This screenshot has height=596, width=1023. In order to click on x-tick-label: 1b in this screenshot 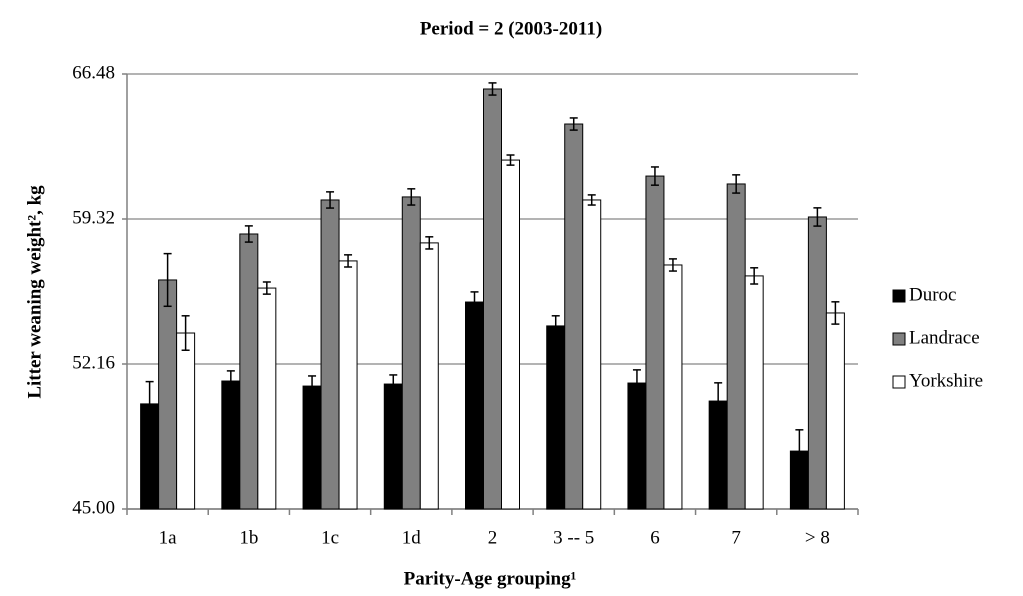, I will do `click(248, 537)`.